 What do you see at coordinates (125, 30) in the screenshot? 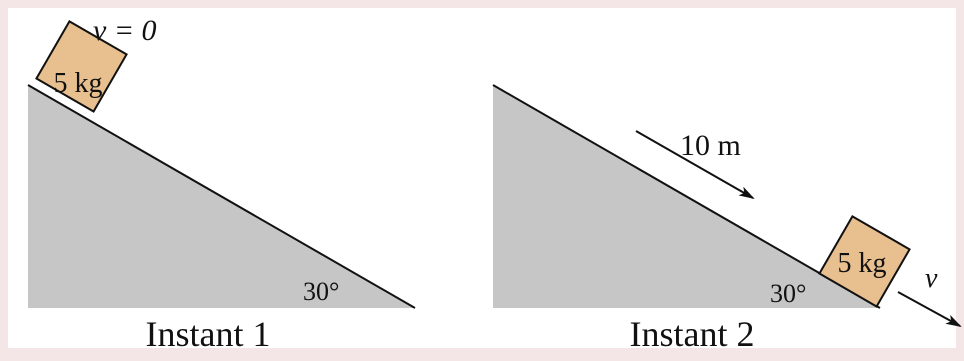
I see `velocity-1-label: v = 0` at bounding box center [125, 30].